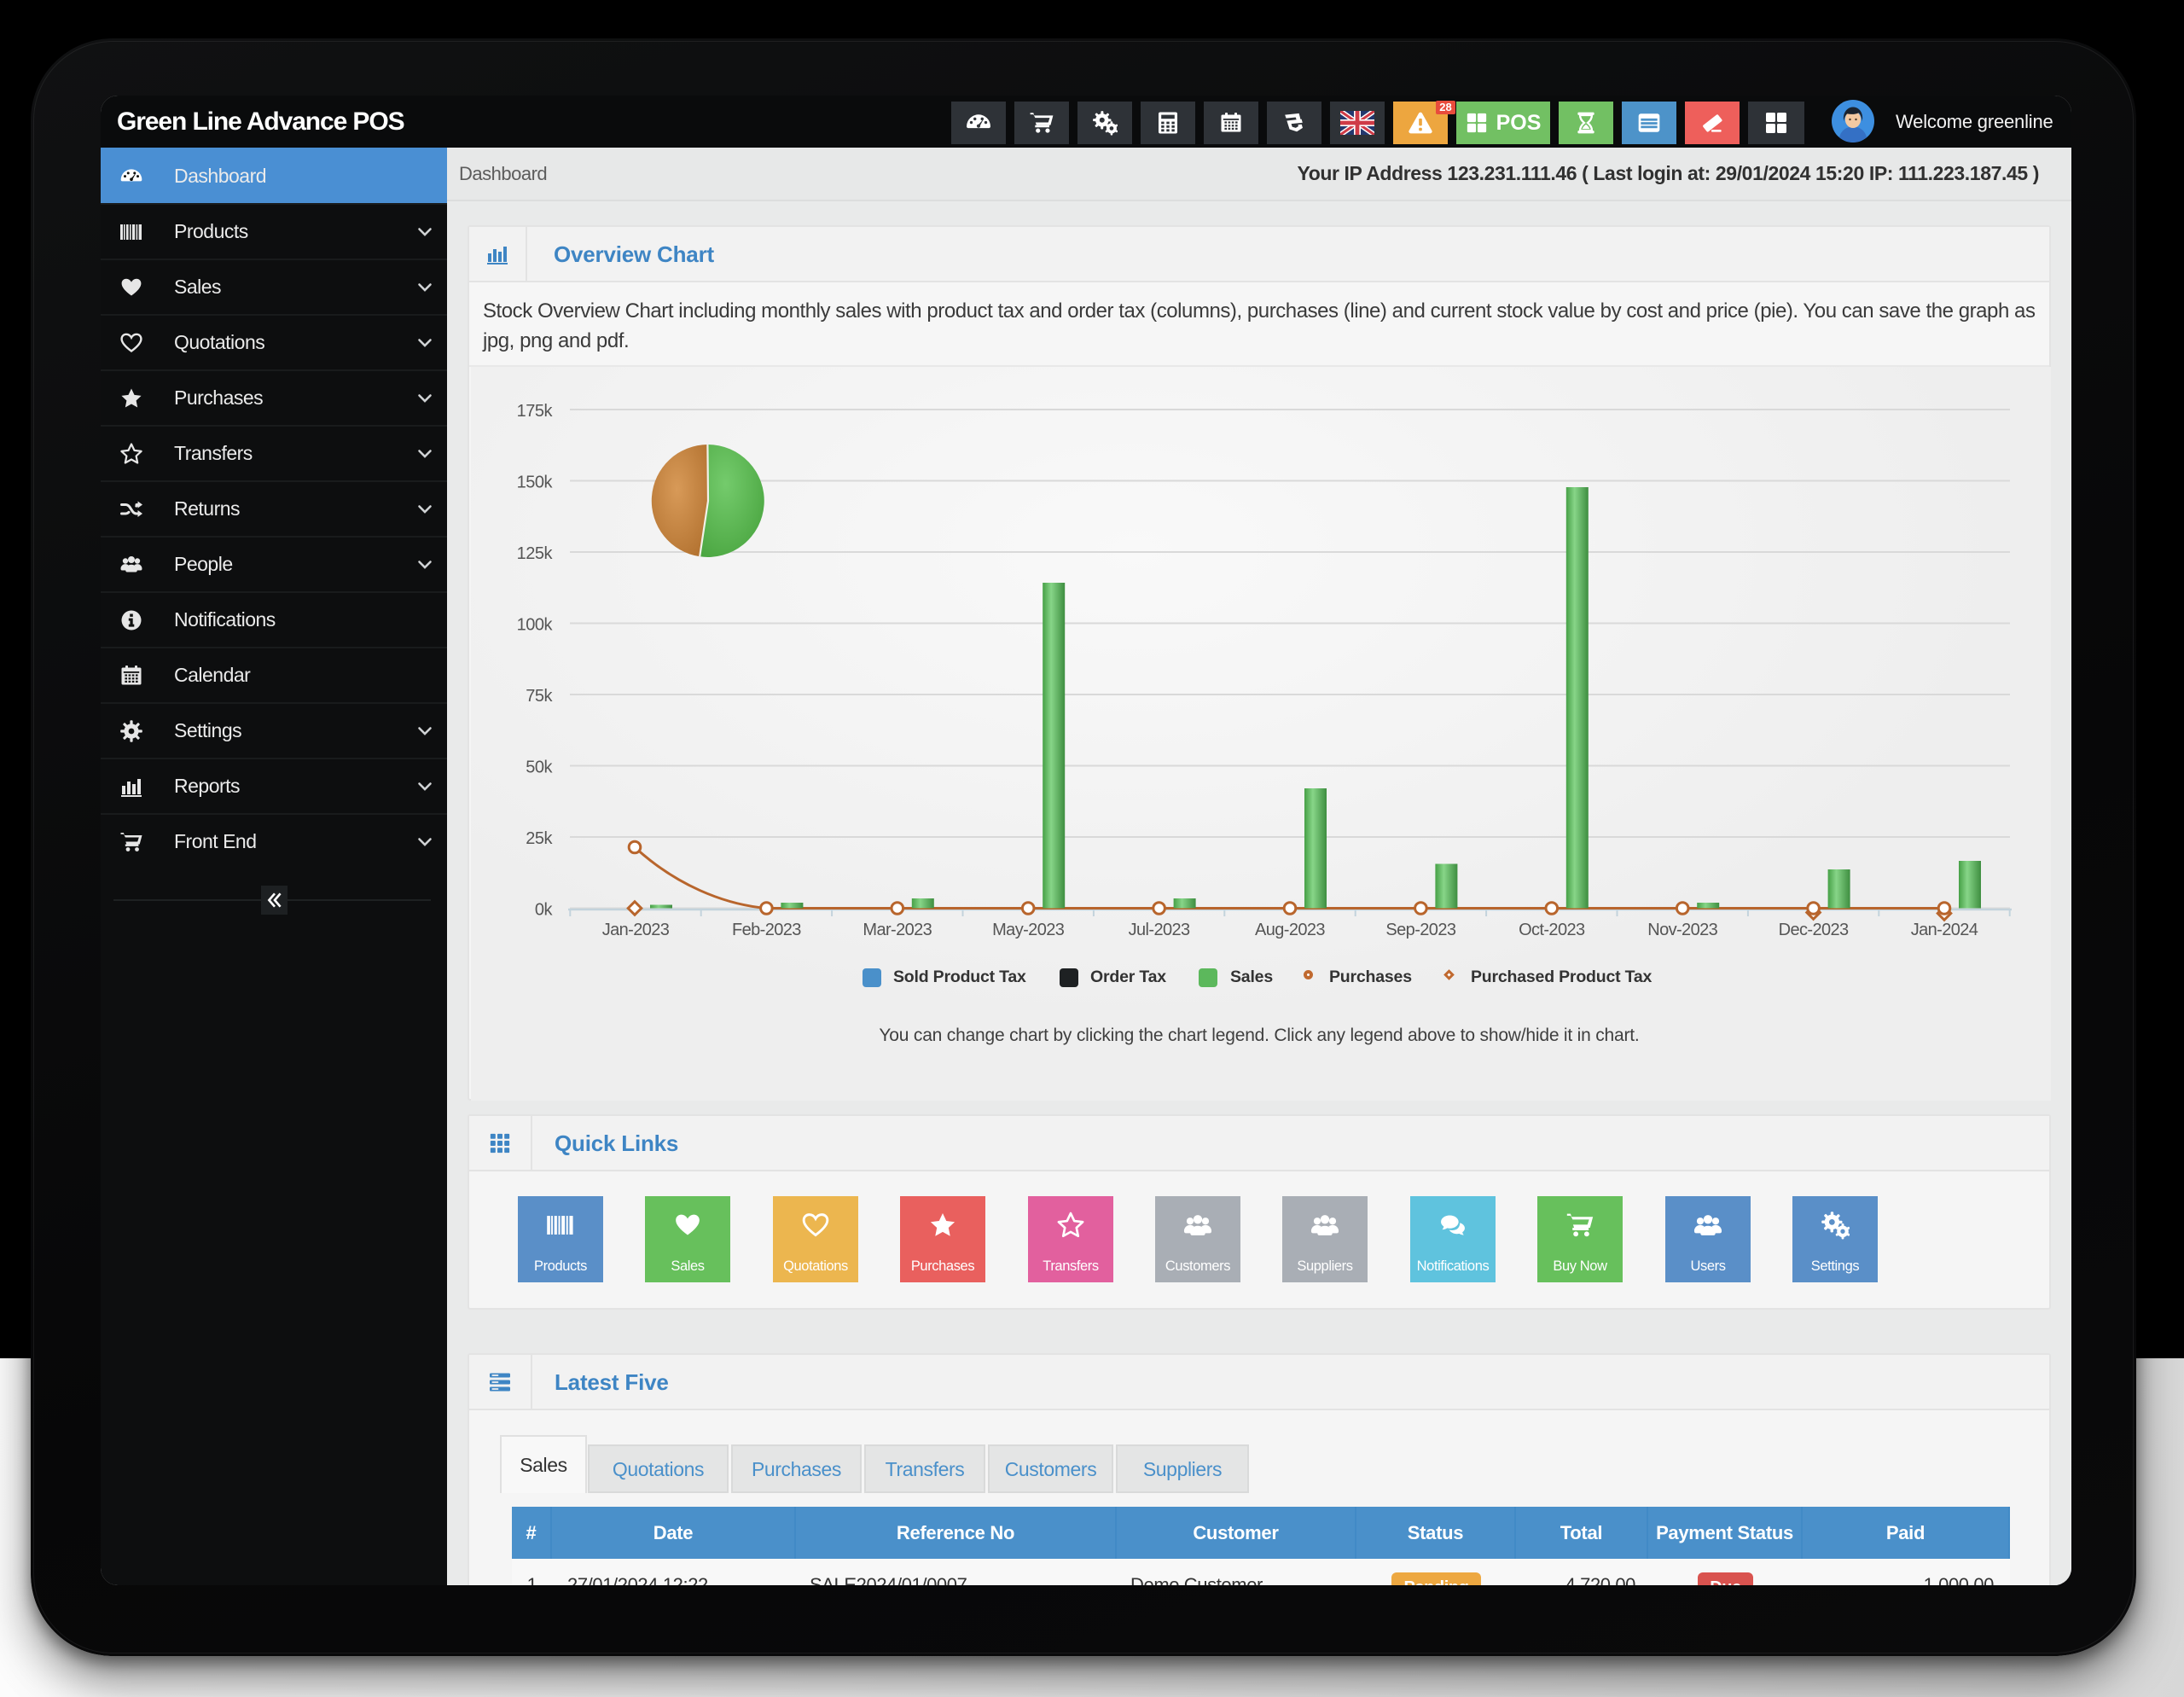  What do you see at coordinates (539, 767) in the screenshot?
I see `svg-text: 50k` at bounding box center [539, 767].